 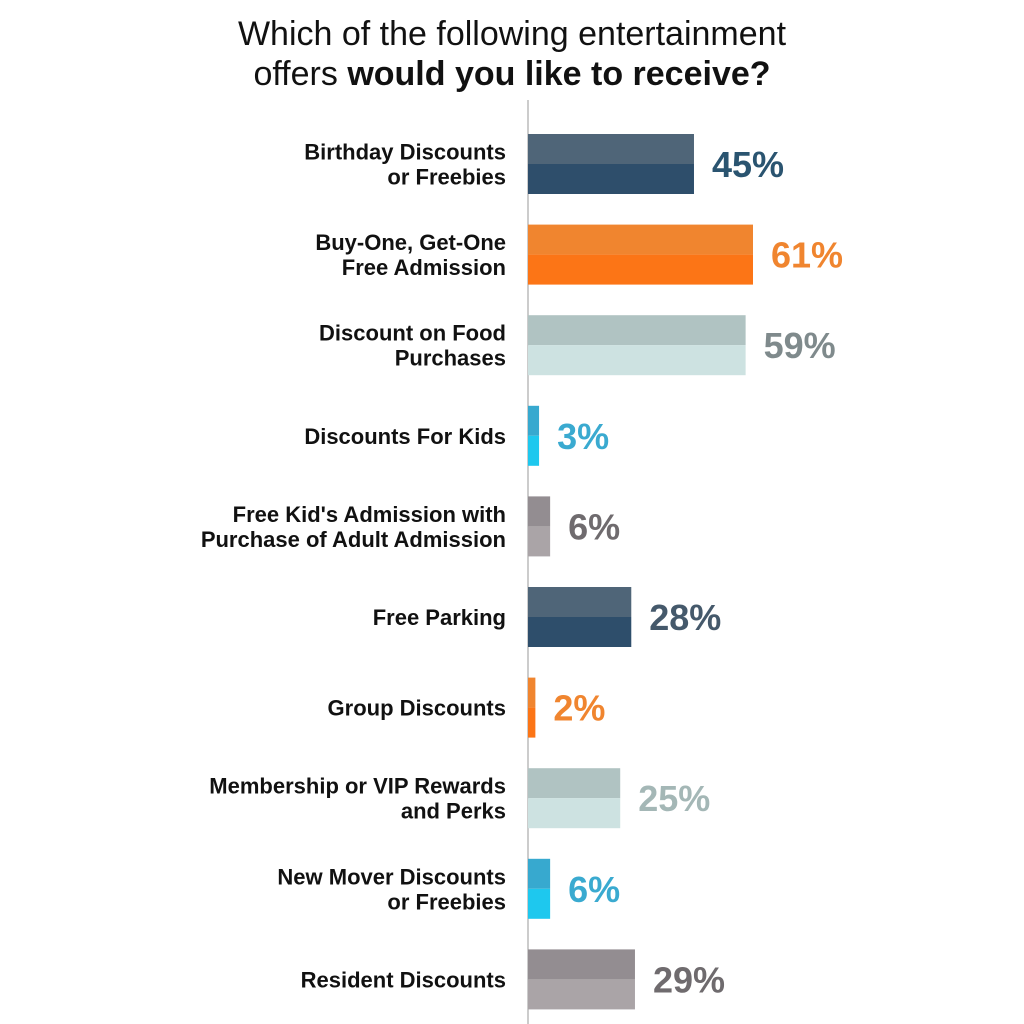 I want to click on value-label-5: 6%, so click(x=594, y=526).